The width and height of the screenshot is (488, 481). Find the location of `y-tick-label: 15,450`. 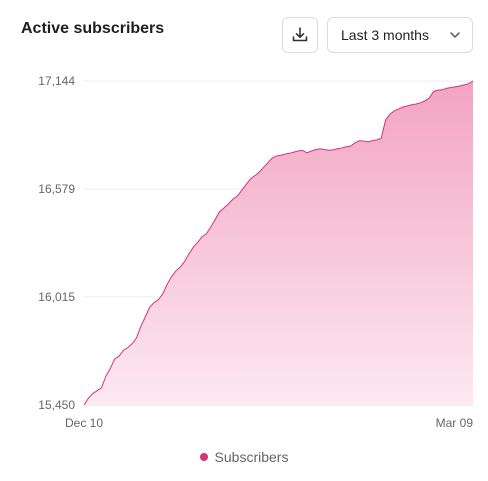

y-tick-label: 15,450 is located at coordinates (56, 405).